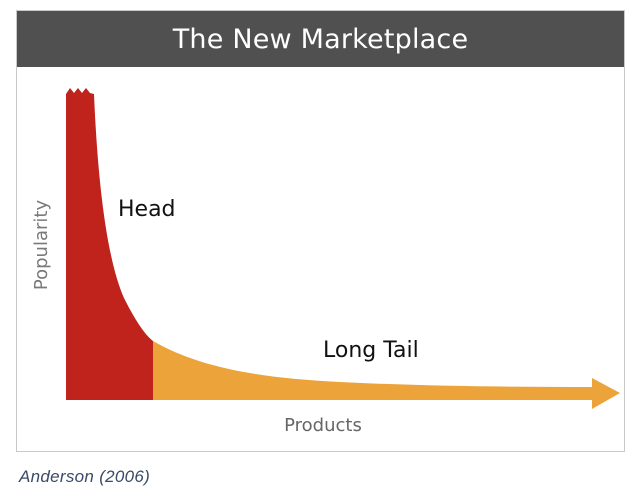  I want to click on chart-title: The New Marketplace, so click(320, 39).